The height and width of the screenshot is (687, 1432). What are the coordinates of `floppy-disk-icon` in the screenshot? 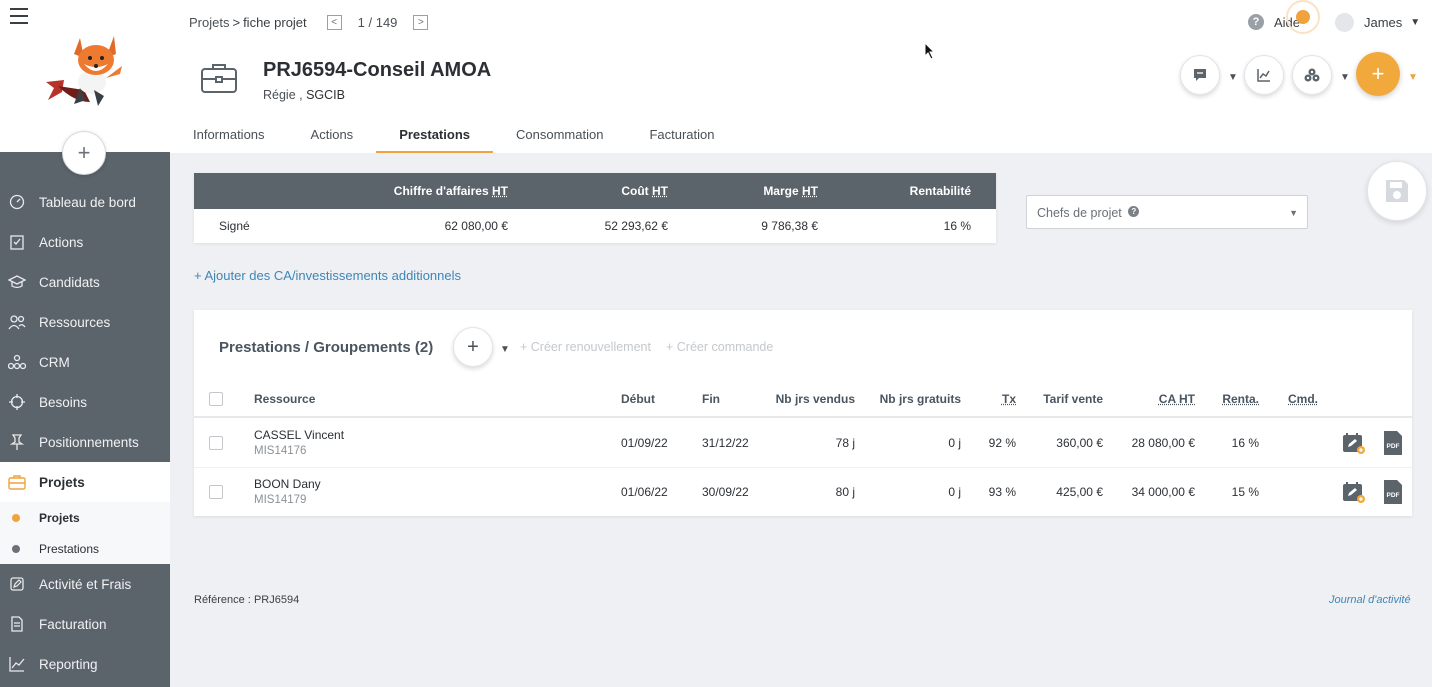 It's located at (1397, 191).